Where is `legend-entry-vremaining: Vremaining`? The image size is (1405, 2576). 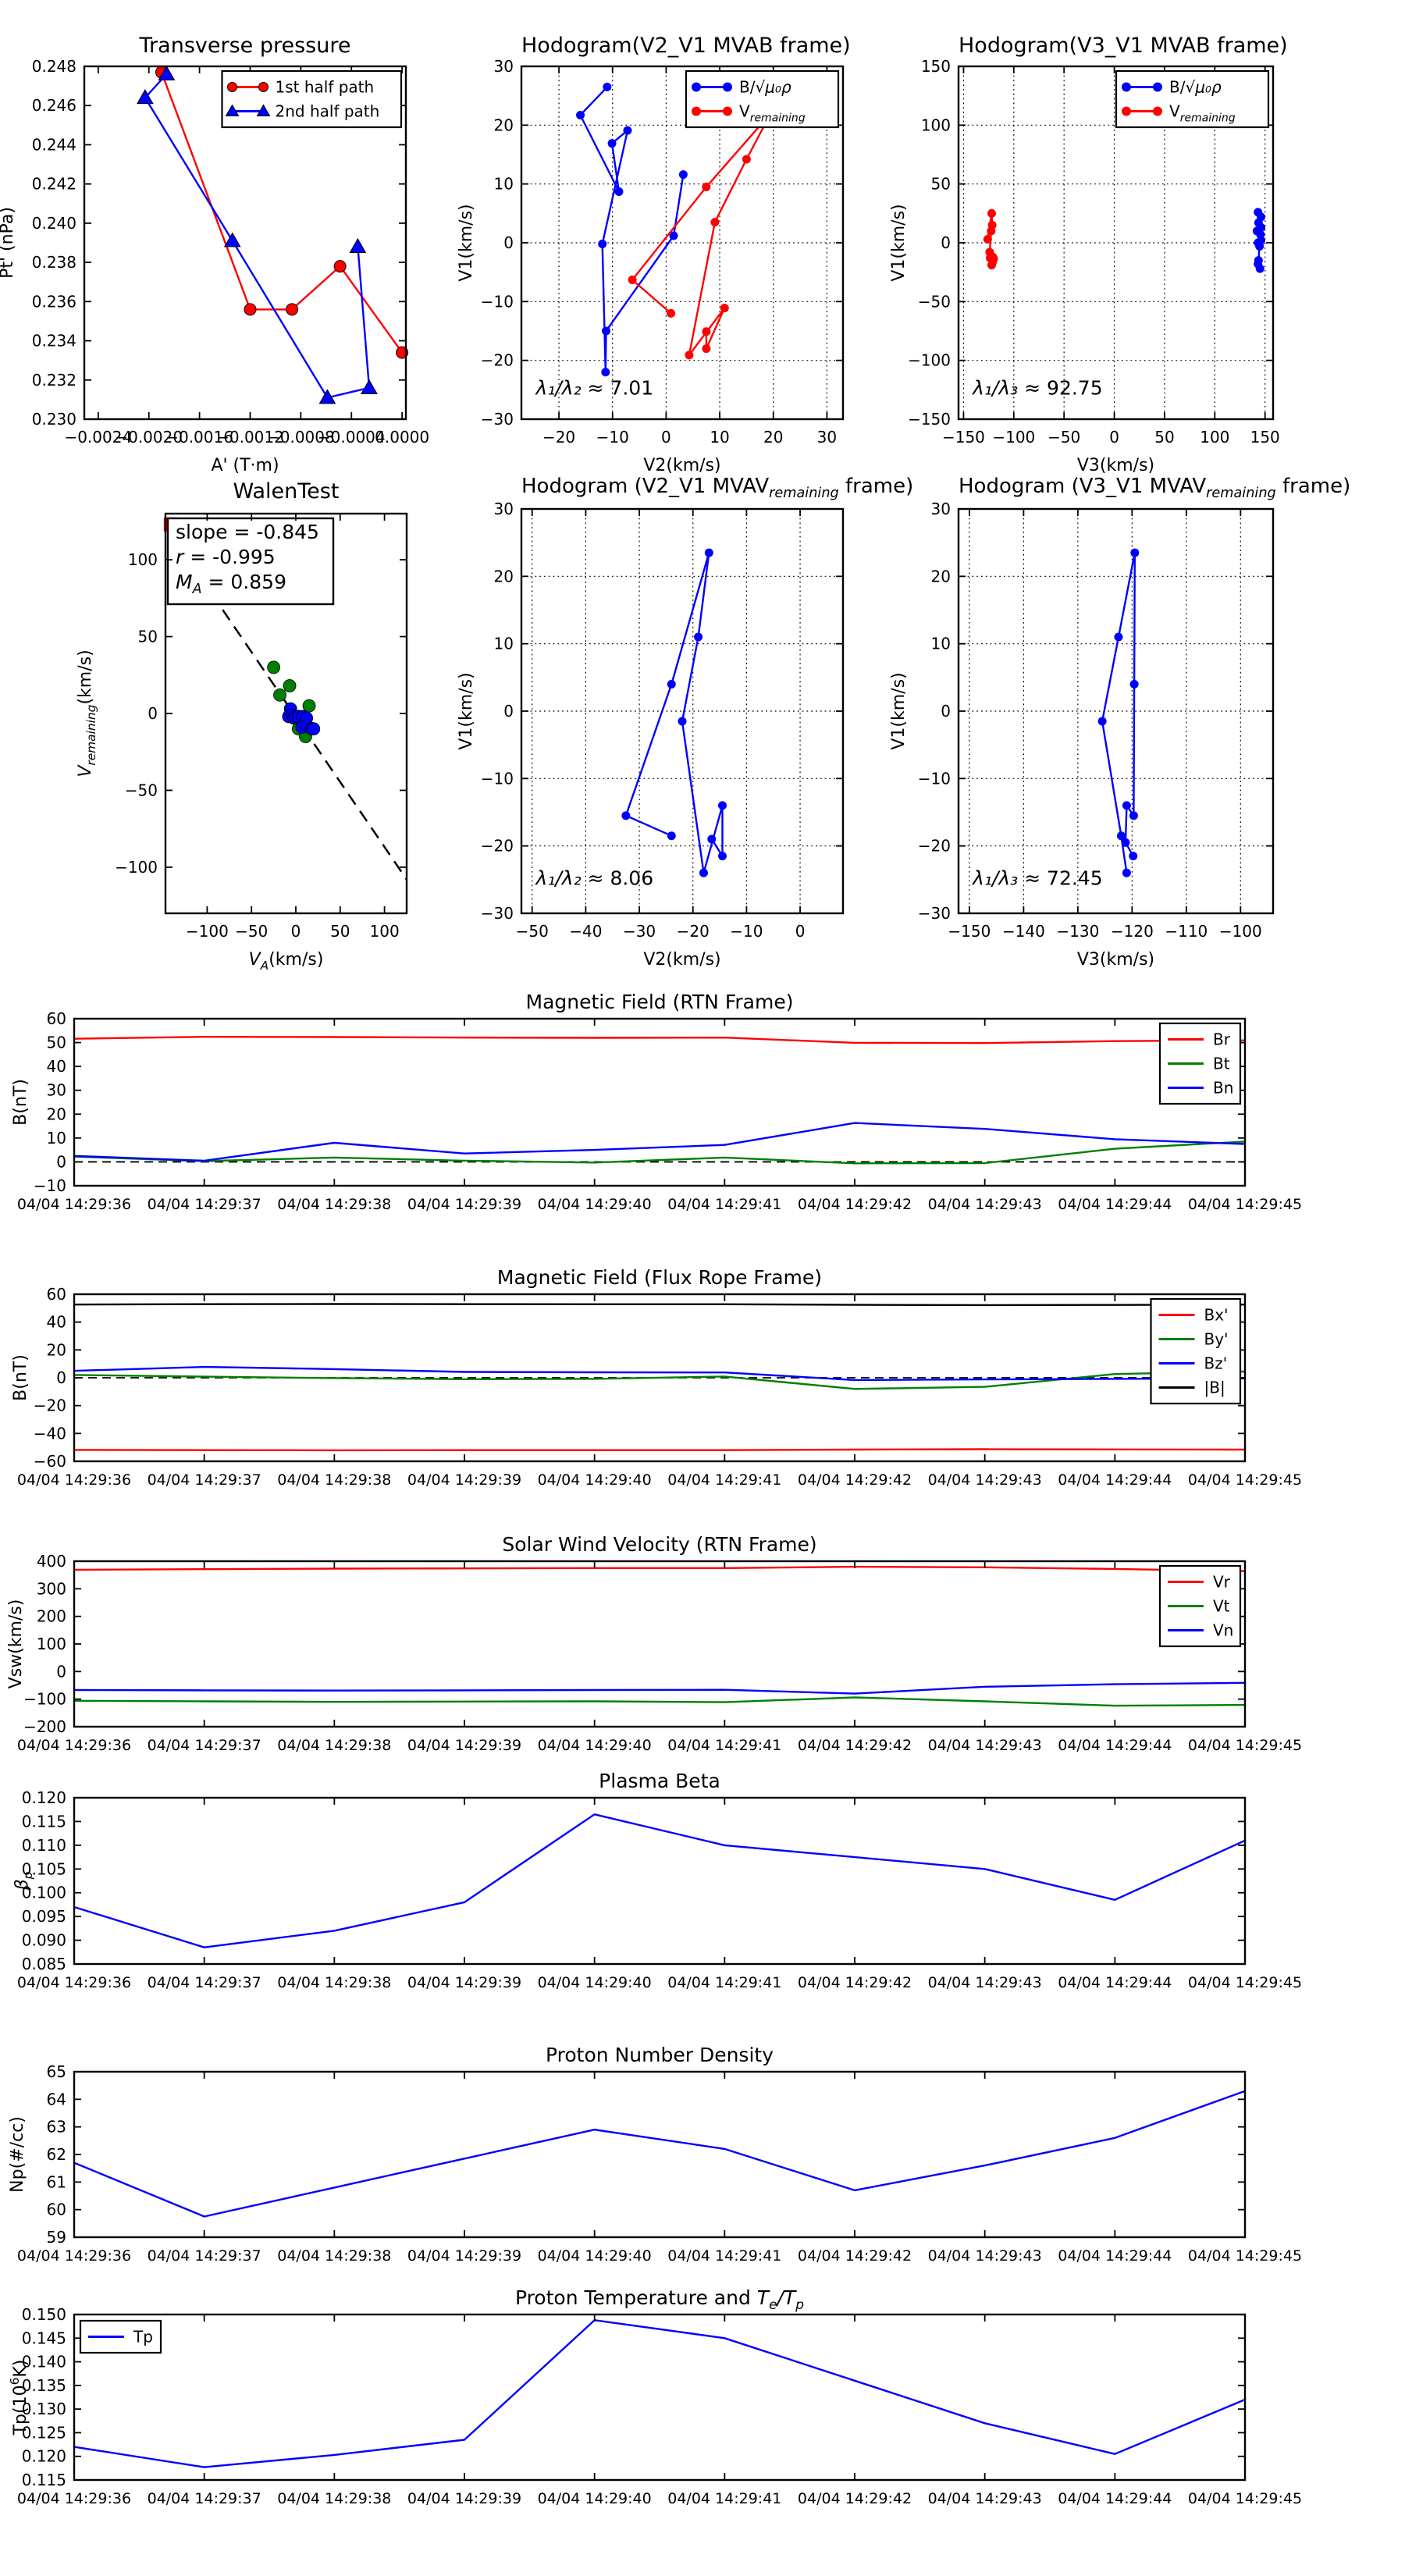 legend-entry-vremaining: Vremaining is located at coordinates (749, 114).